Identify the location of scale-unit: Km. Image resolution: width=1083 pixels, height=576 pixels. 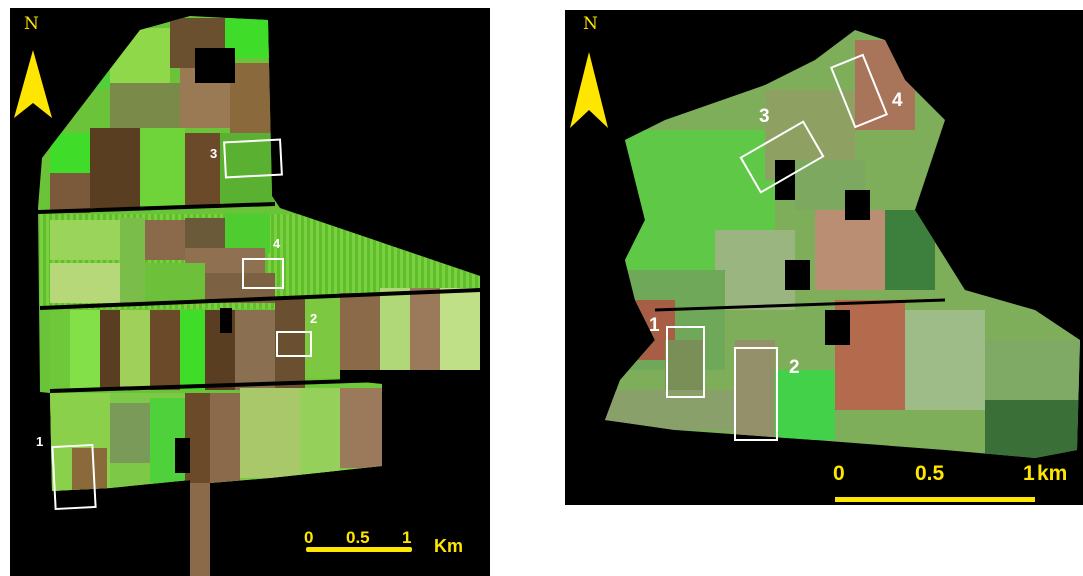
(449, 546).